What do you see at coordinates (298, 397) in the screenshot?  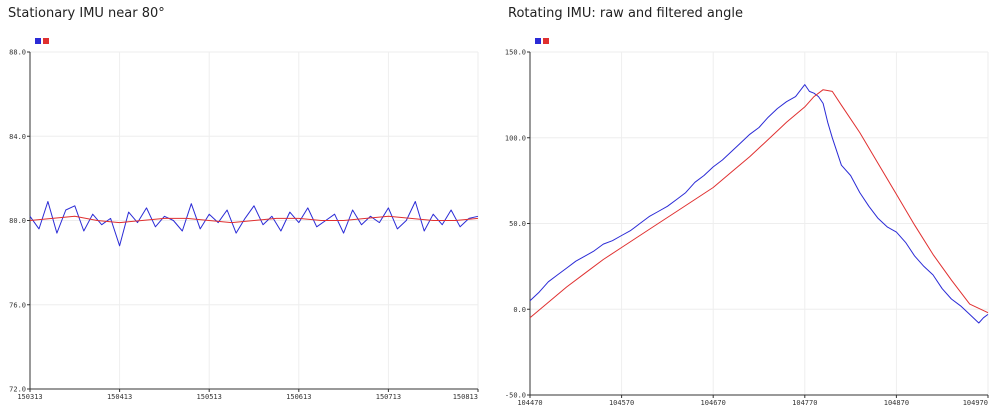 I see `x-tick-label: 150613` at bounding box center [298, 397].